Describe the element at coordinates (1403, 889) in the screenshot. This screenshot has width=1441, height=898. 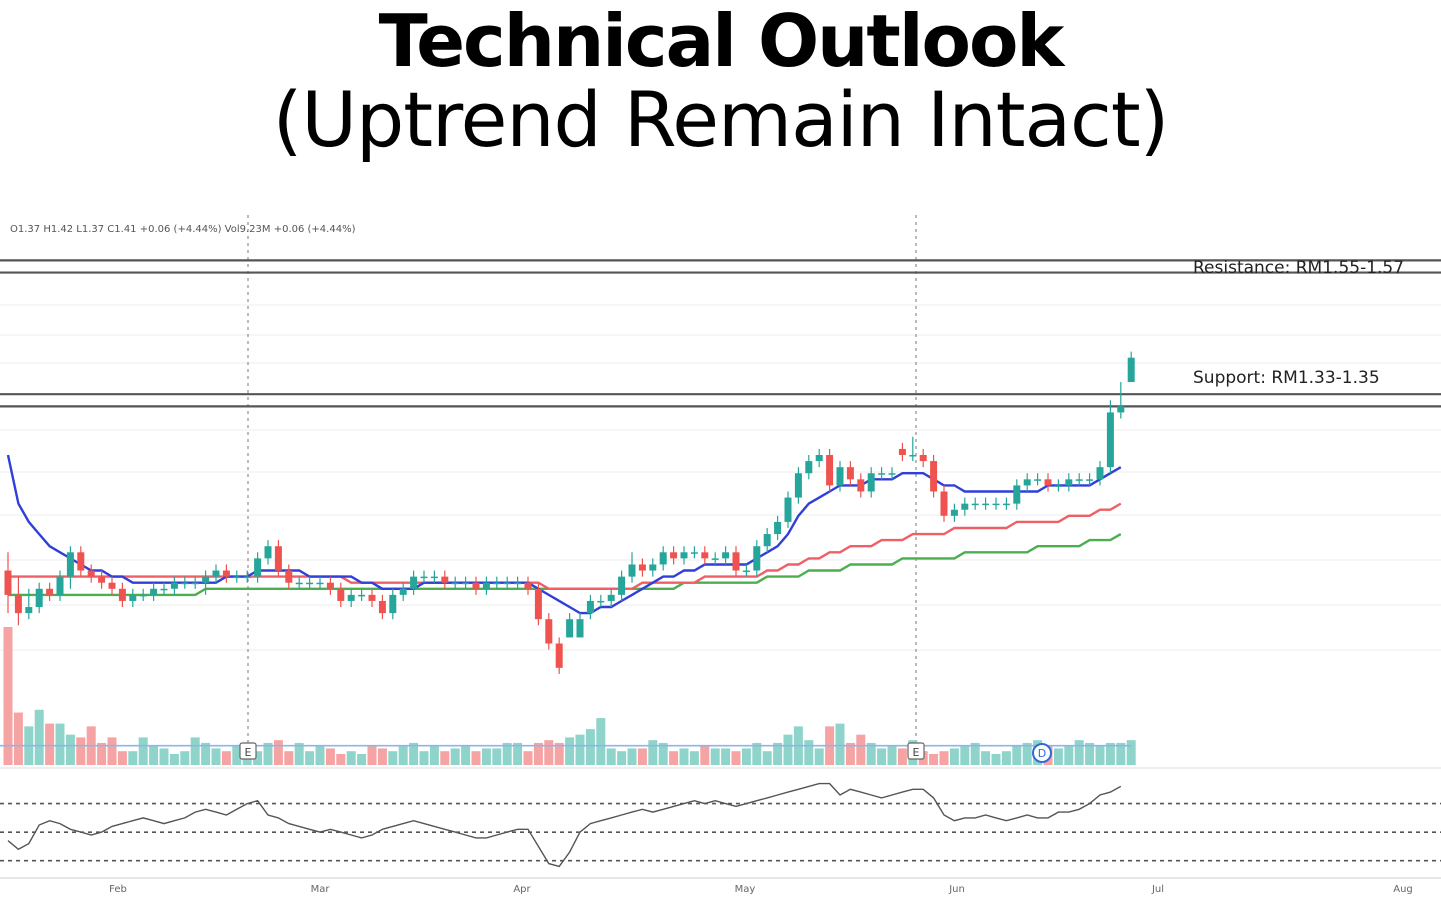
I see `x-tick-label: Aug` at that location.